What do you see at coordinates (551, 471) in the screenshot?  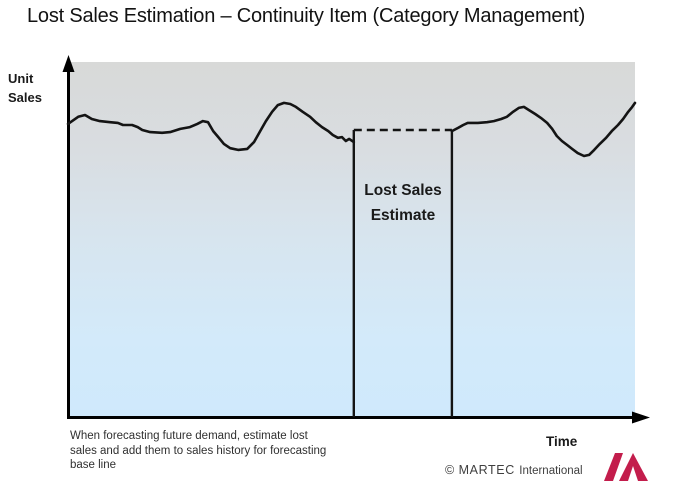 I see `copyright-suffix: International` at bounding box center [551, 471].